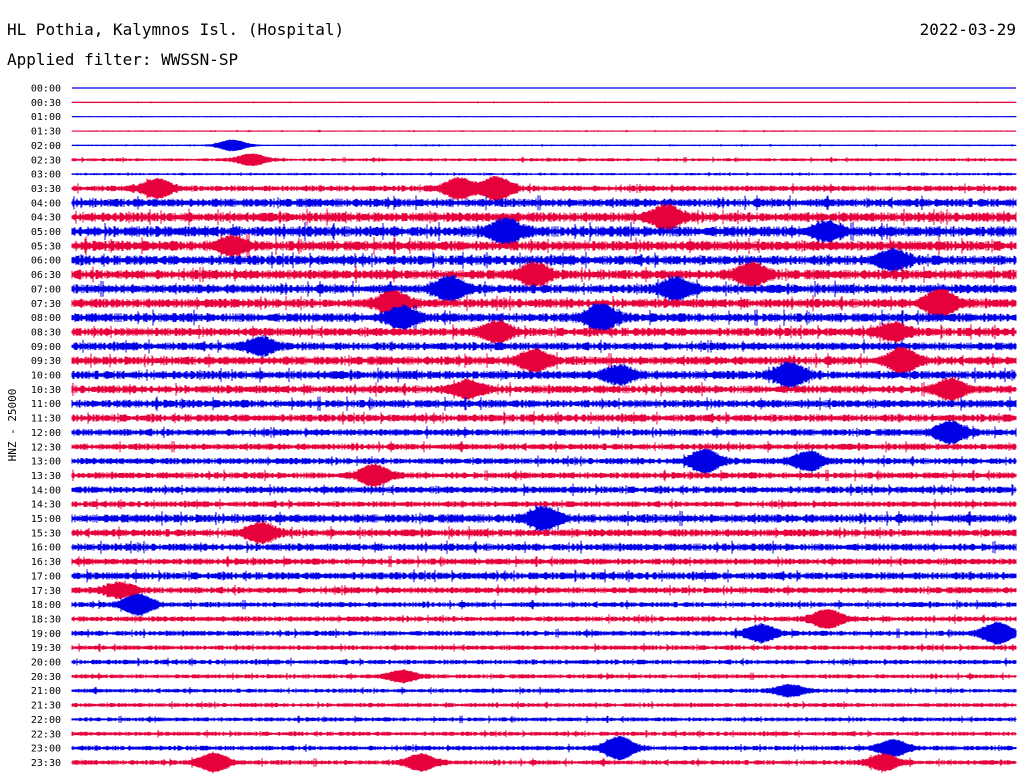  I want to click on row-time-label: 06:00, so click(46, 261).